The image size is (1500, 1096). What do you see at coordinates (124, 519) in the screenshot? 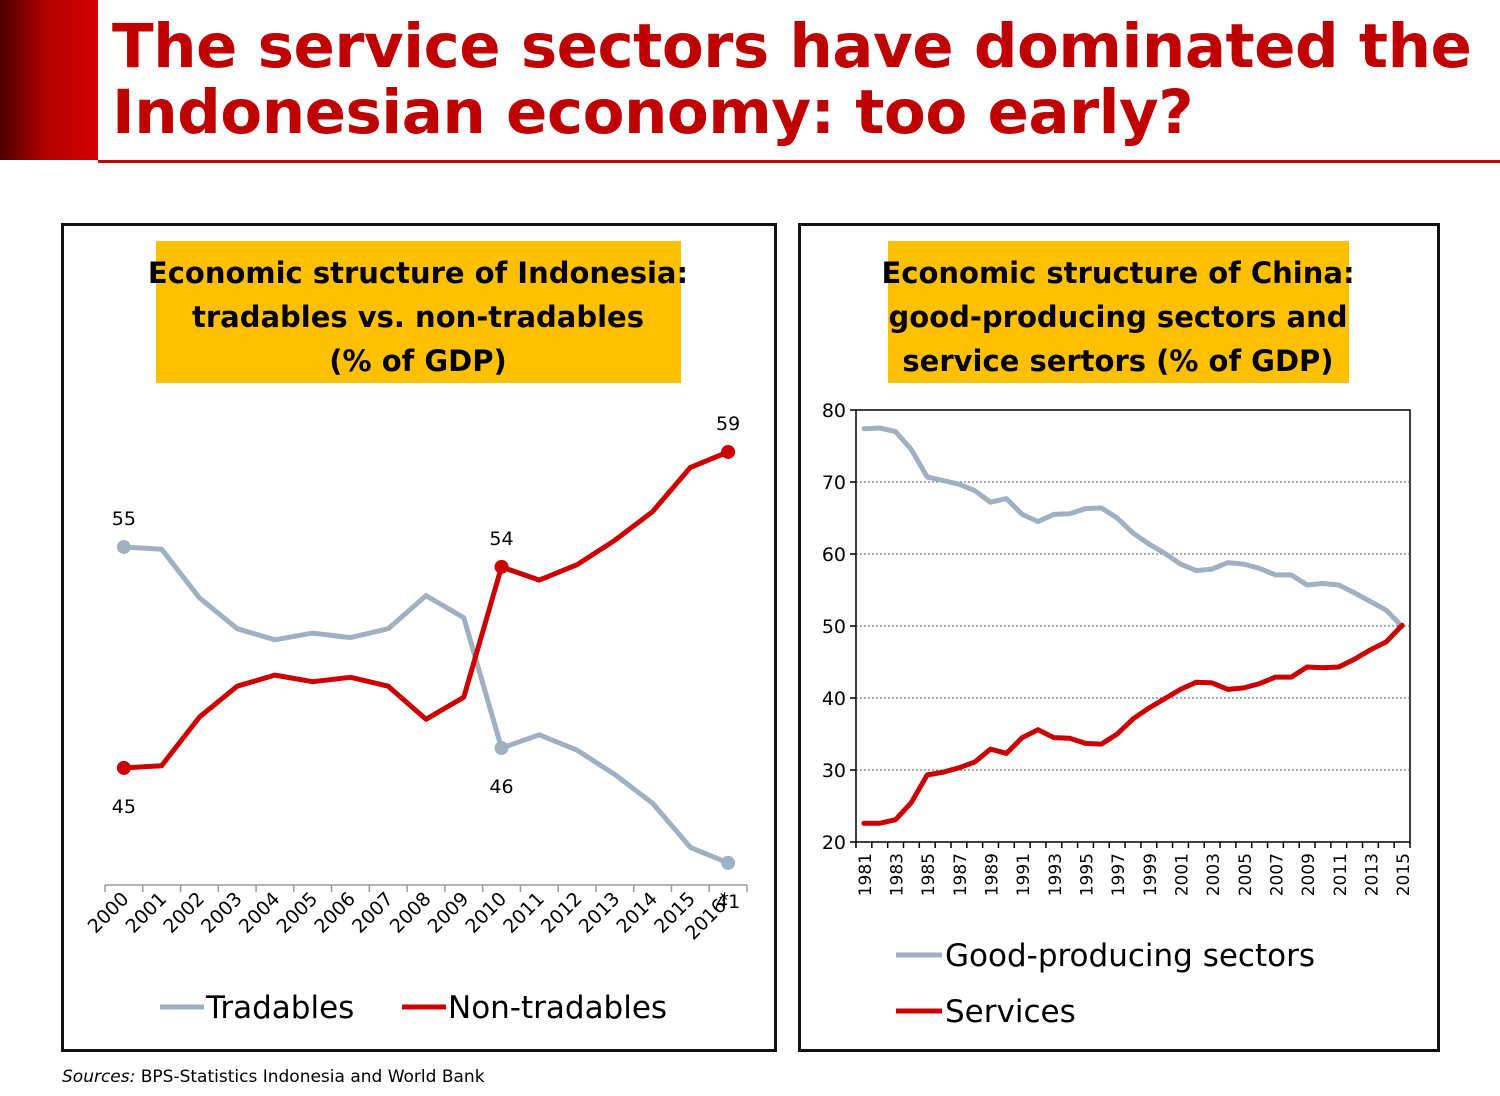
I see `data-label: 55` at bounding box center [124, 519].